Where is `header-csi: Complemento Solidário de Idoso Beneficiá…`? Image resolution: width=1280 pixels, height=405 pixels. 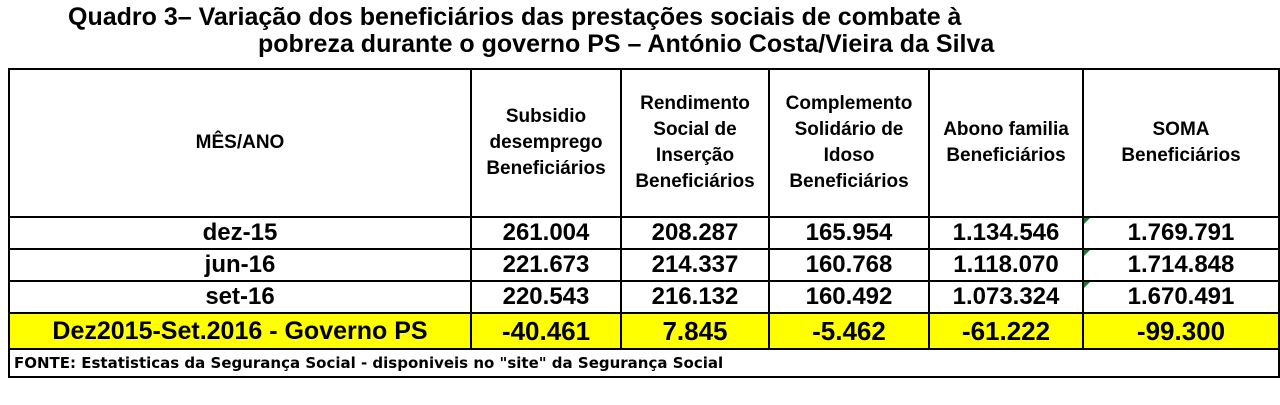
header-csi: Complemento Solidário de Idoso Beneficiá… is located at coordinates (849, 143).